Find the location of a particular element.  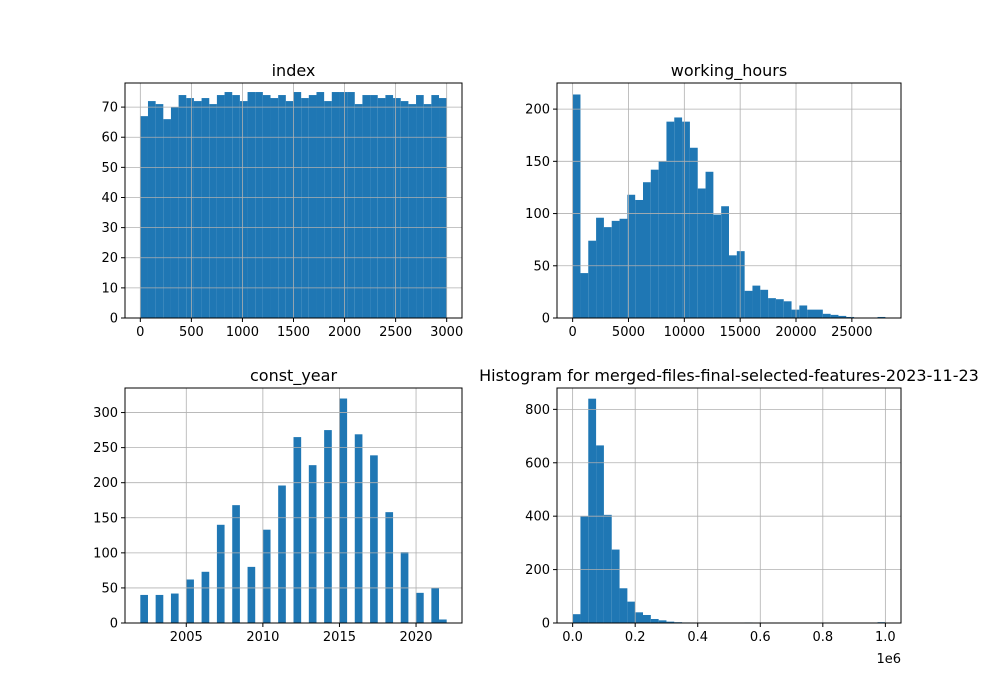

x-tick-label: 0.6 is located at coordinates (760, 637).